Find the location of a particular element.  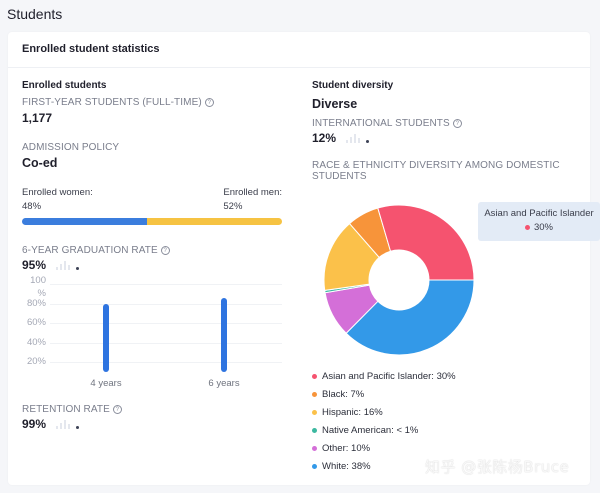

women-stat: Enrolled women: 48% is located at coordinates (57, 199).